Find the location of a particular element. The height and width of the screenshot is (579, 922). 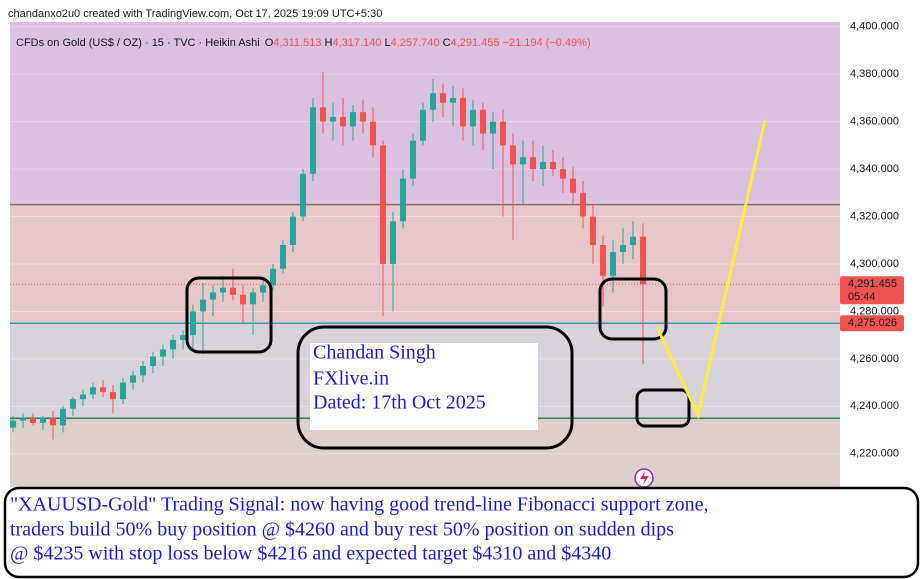

y-tick-label: 4,240.000 is located at coordinates (874, 406).